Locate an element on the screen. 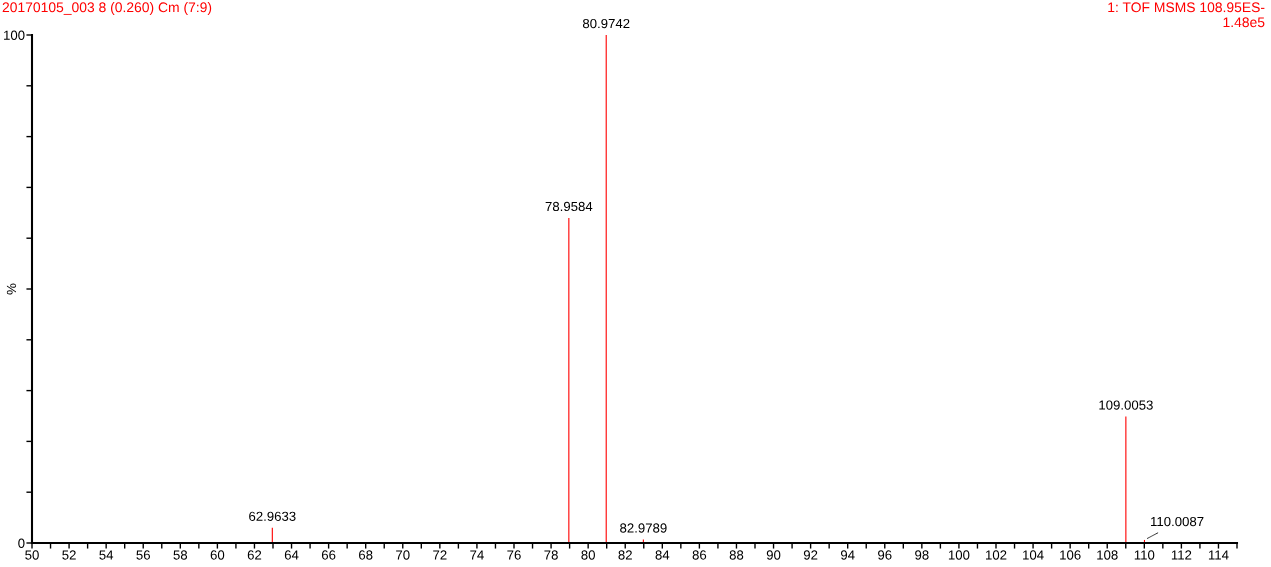 This screenshot has height=567, width=1271. x-tick-label: 84 is located at coordinates (662, 555).